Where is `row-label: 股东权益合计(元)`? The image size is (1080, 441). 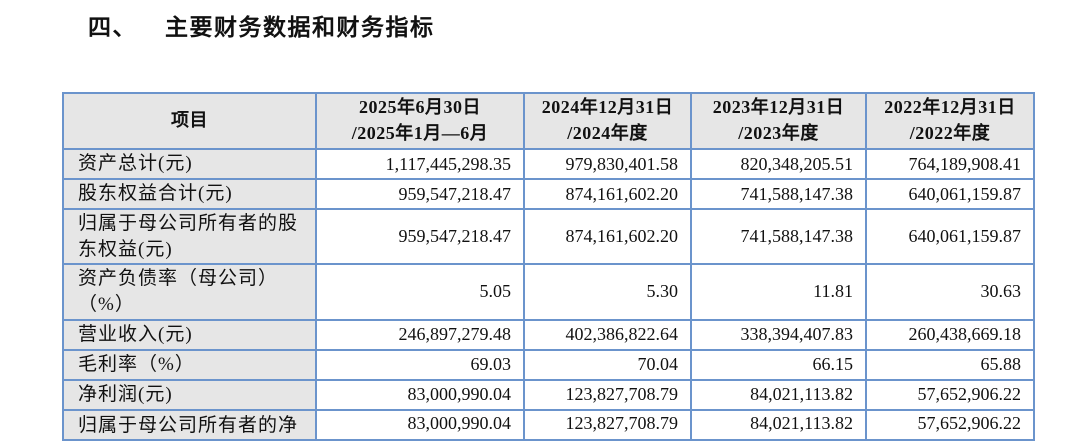
row-label: 股东权益合计(元) is located at coordinates (189, 194).